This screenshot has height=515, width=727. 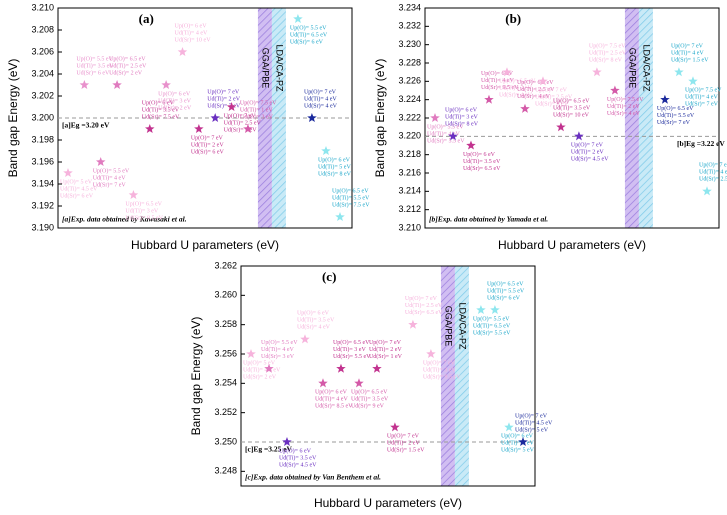 I want to click on x-axis-label: Hubbard U parameters (eV), so click(x=572, y=245).